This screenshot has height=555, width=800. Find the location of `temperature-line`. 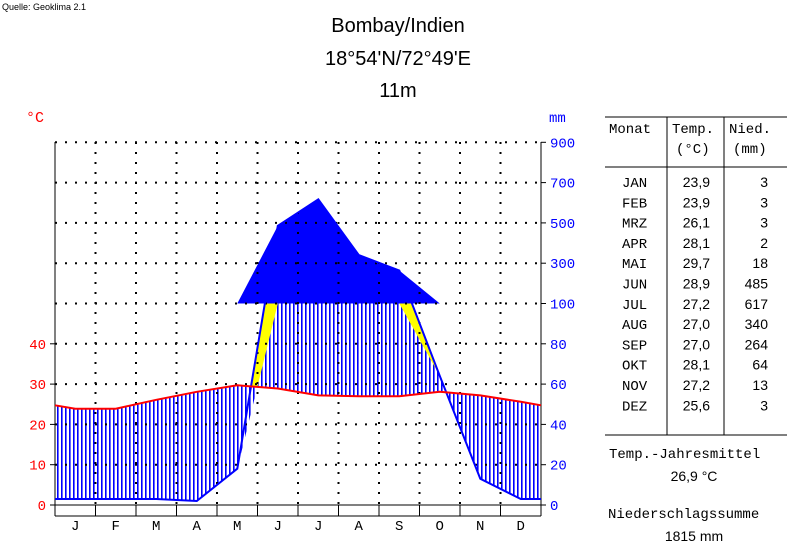

temperature-line is located at coordinates (298, 397).